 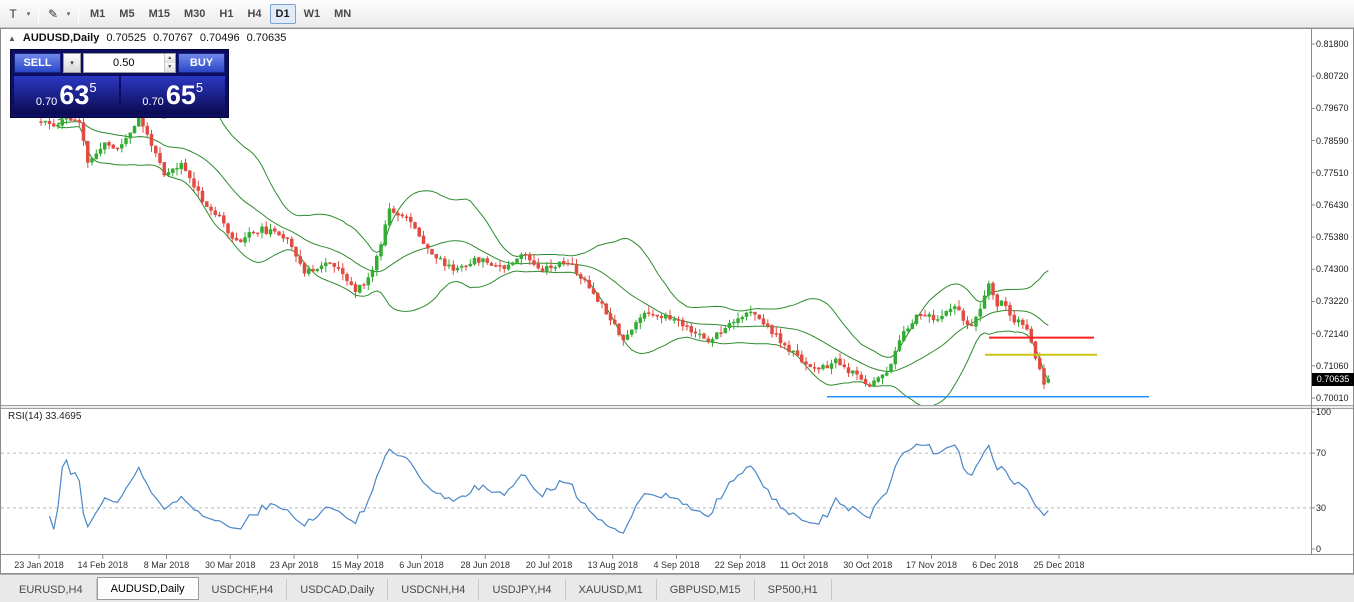 What do you see at coordinates (1333, 379) in the screenshot?
I see `current-price-badge: 0.70635` at bounding box center [1333, 379].